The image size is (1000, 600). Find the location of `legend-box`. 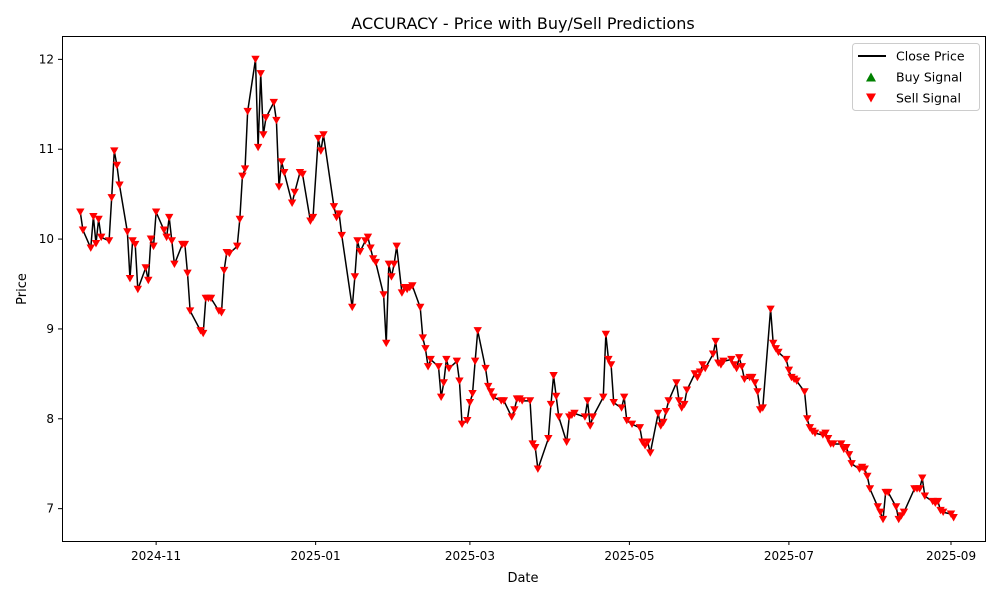

legend-box is located at coordinates (916, 77).